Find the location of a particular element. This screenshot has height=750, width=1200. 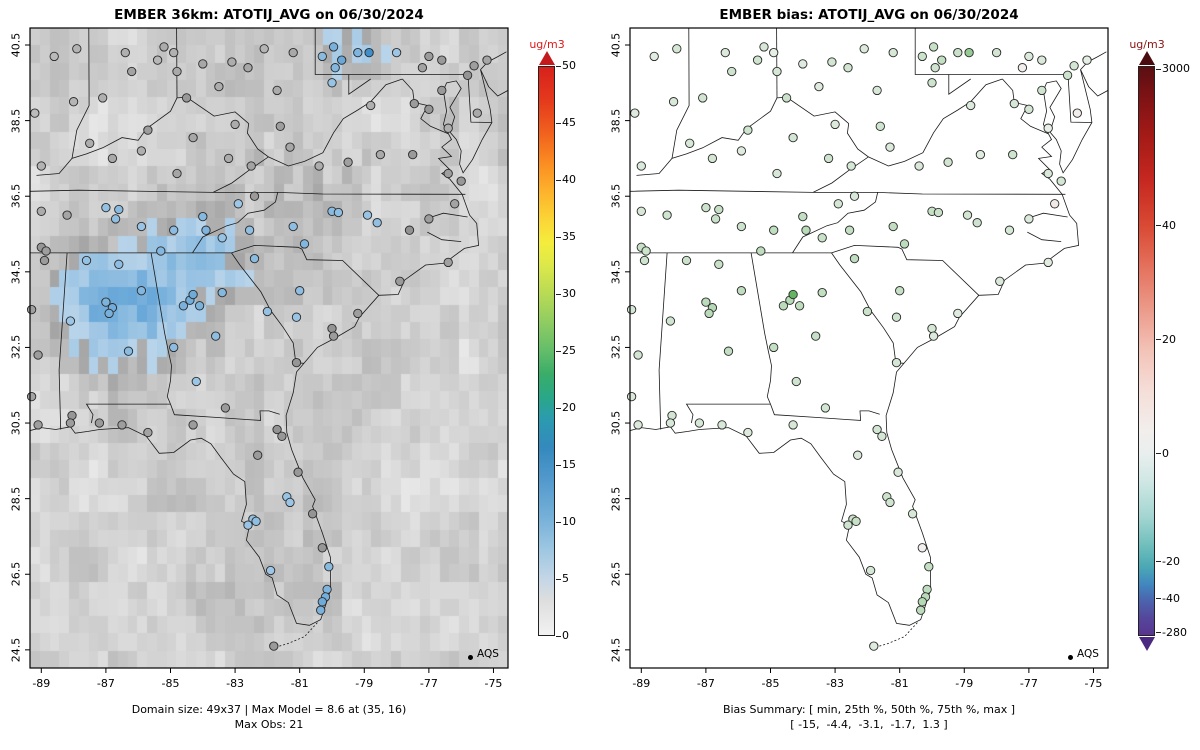

colorbar-tick-label: 5 is located at coordinates (565, 578).